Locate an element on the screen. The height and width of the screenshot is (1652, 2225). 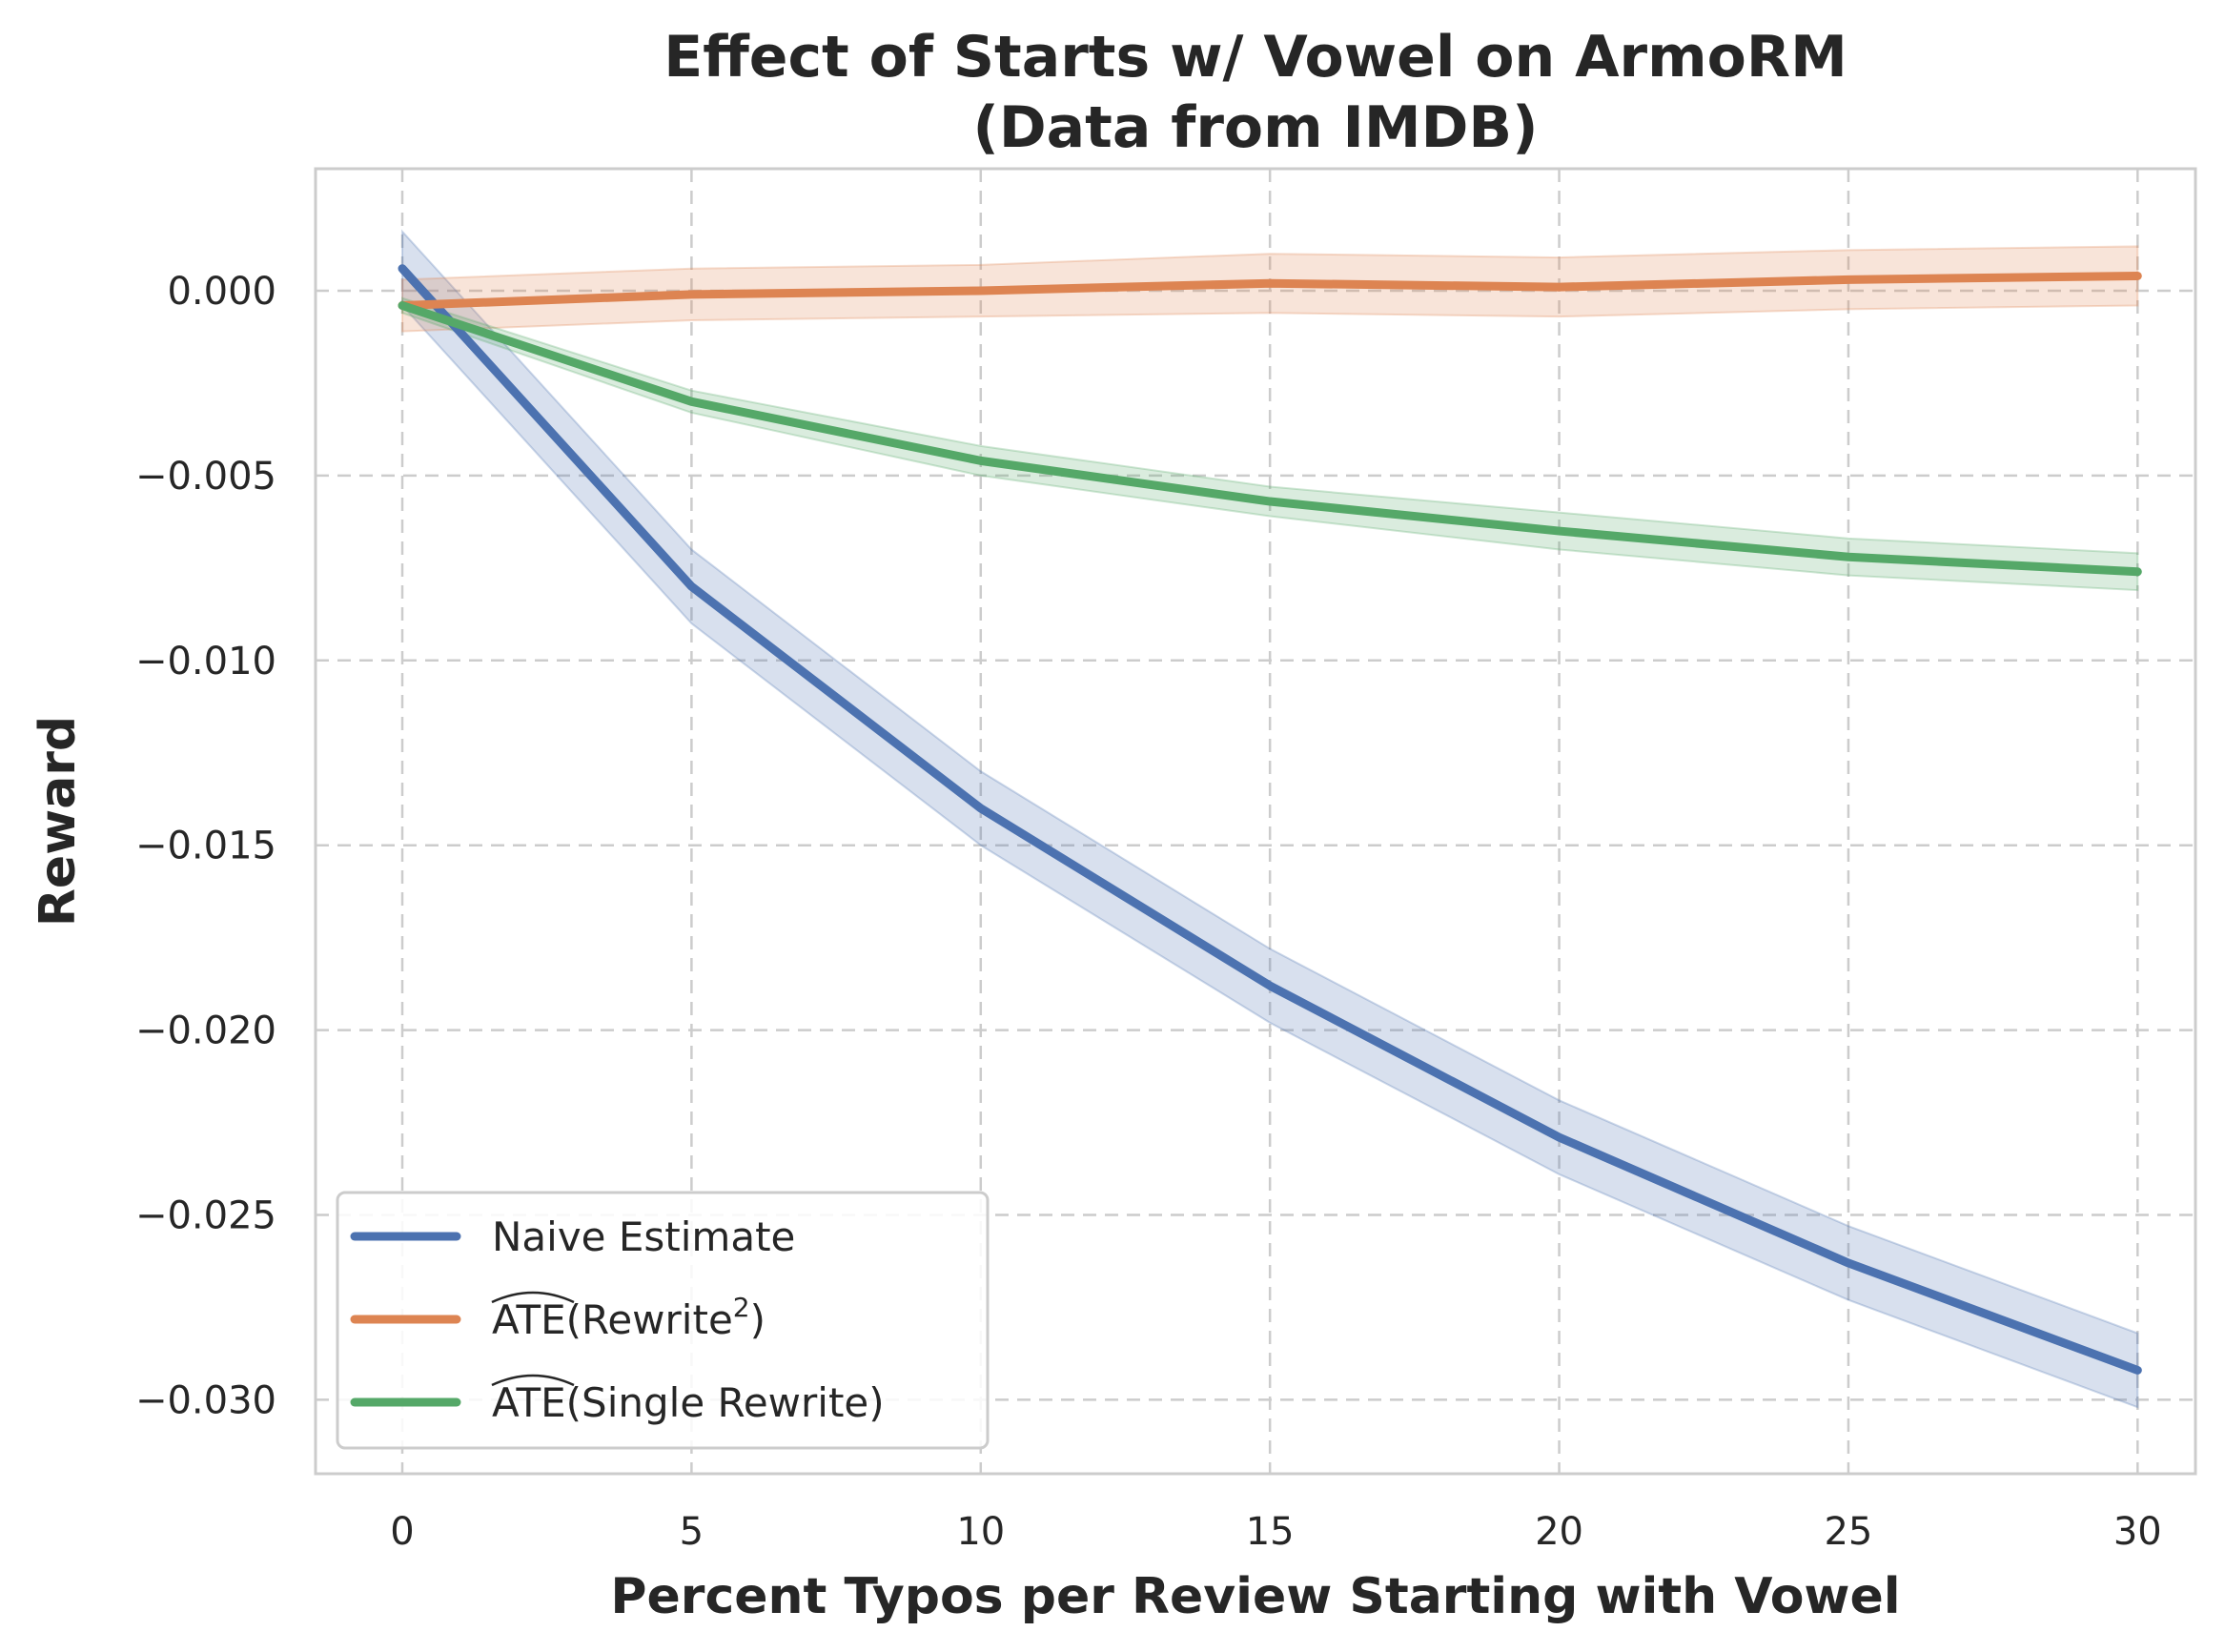
legend-label-text: Naive Estimate is located at coordinates (643, 1237).